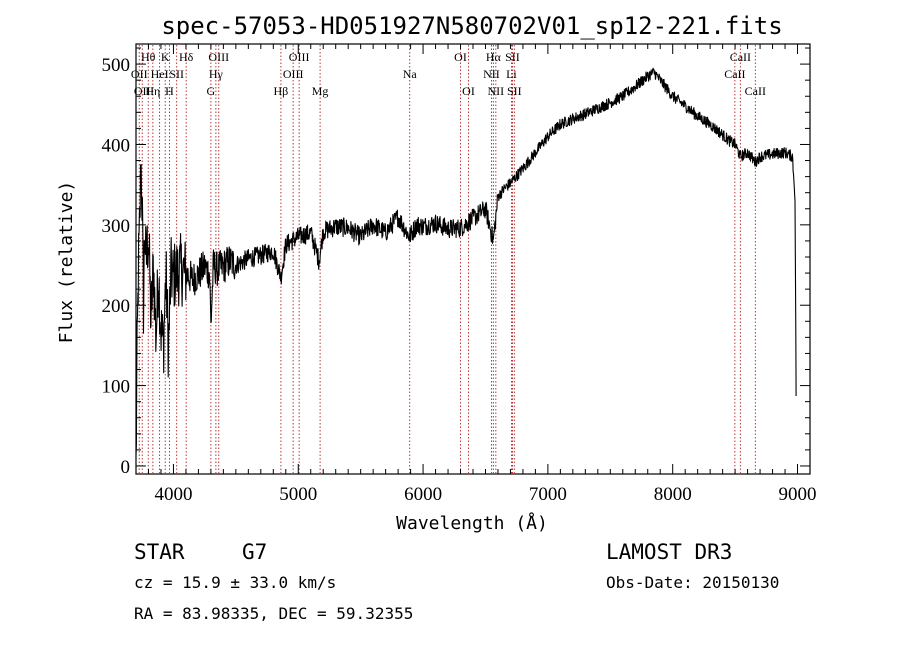 Image resolution: width=900 pixels, height=654 pixels. I want to click on spectral-line-label: Hη, so click(152, 91).